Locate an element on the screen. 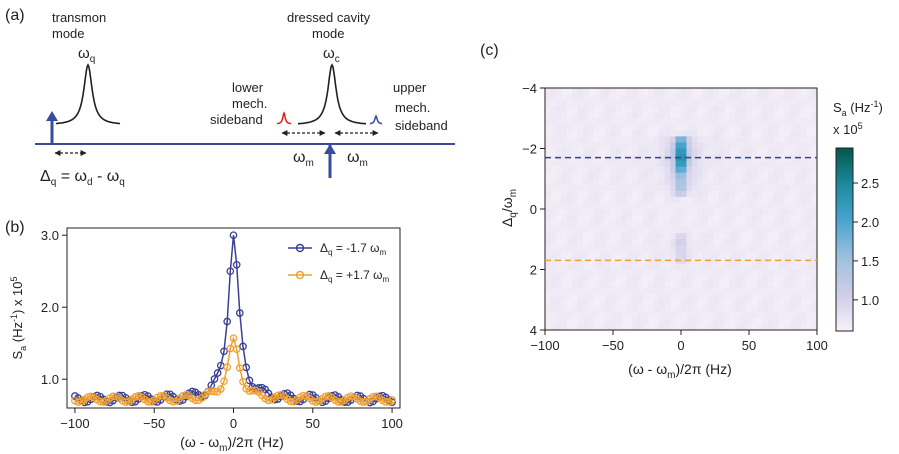  plot-b-data-point is located at coordinates (350, 396).